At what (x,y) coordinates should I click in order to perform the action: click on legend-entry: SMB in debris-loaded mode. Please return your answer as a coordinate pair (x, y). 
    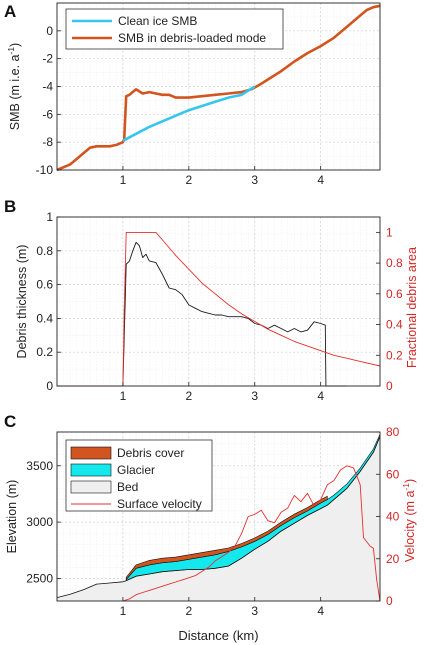
    Looking at the image, I should click on (192, 38).